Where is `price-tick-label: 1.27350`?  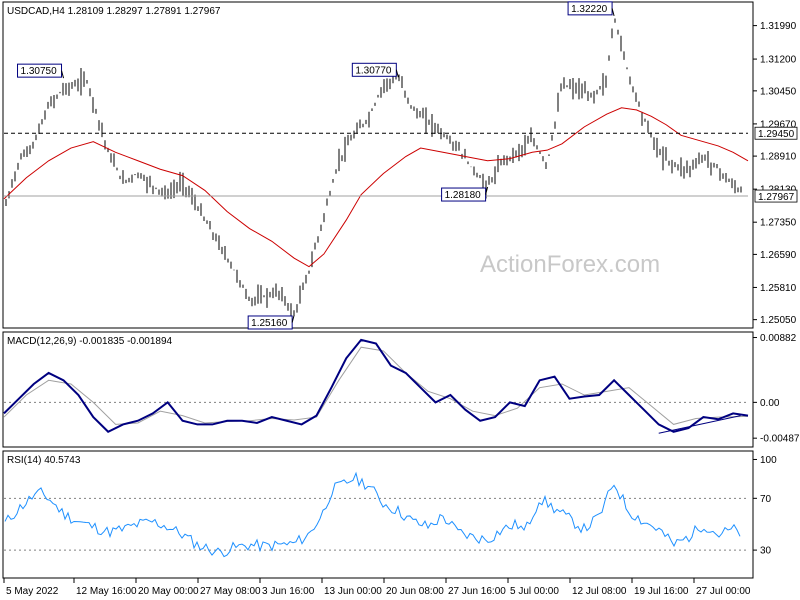
price-tick-label: 1.27350 is located at coordinates (778, 223).